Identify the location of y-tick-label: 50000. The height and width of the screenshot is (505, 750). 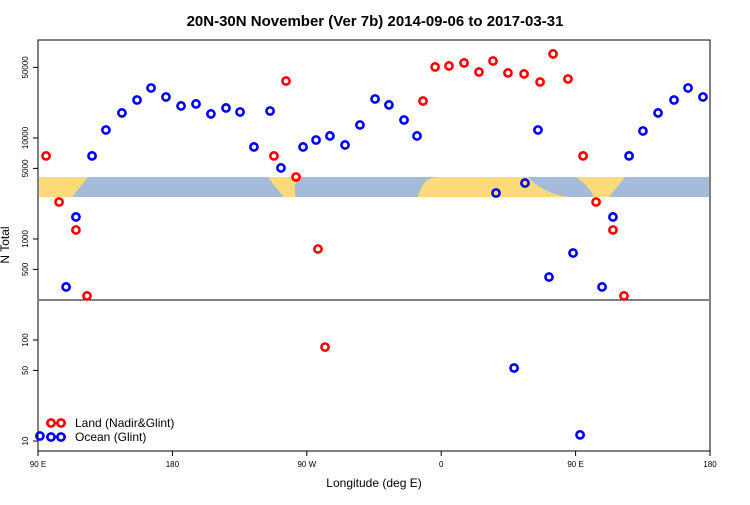
(25, 67).